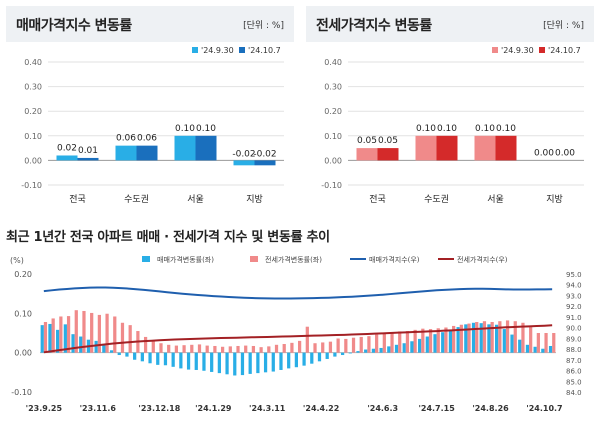 Image resolution: width=600 pixels, height=429 pixels. What do you see at coordinates (136, 199) in the screenshot?
I see `x-tick-label: 수도권` at bounding box center [136, 199].